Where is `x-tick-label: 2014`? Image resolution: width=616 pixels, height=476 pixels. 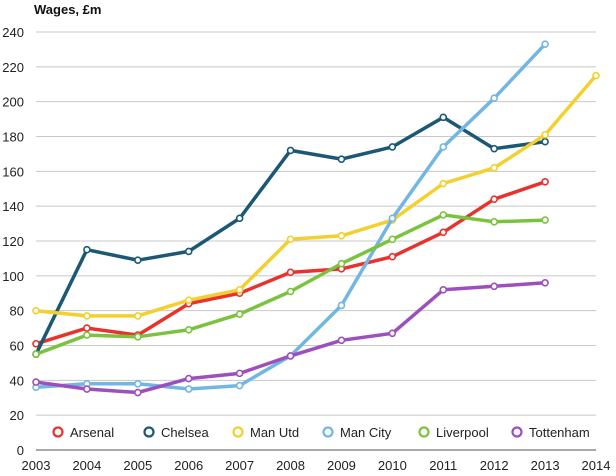
x-tick-label: 2014 is located at coordinates (596, 465).